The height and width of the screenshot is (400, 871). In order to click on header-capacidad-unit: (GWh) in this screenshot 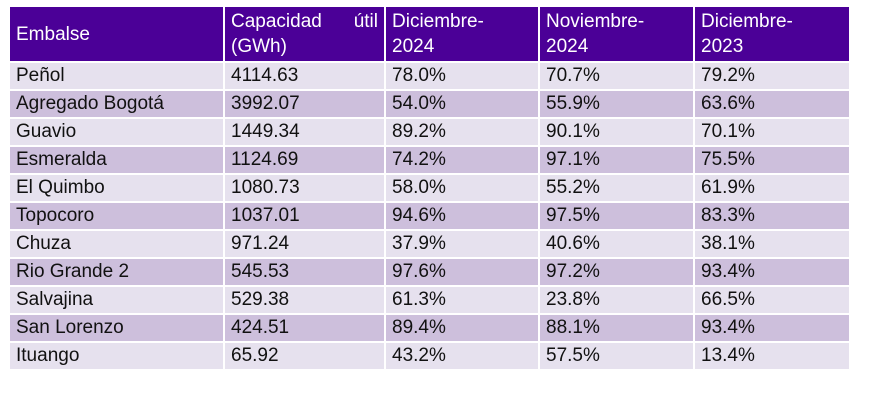, I will do `click(259, 46)`.